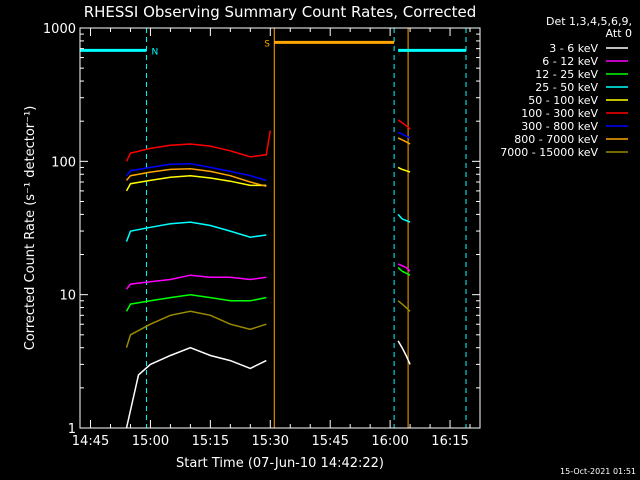 The width and height of the screenshot is (640, 480). Describe the element at coordinates (67, 296) in the screenshot. I see `y-tick-label-1: 10` at that location.